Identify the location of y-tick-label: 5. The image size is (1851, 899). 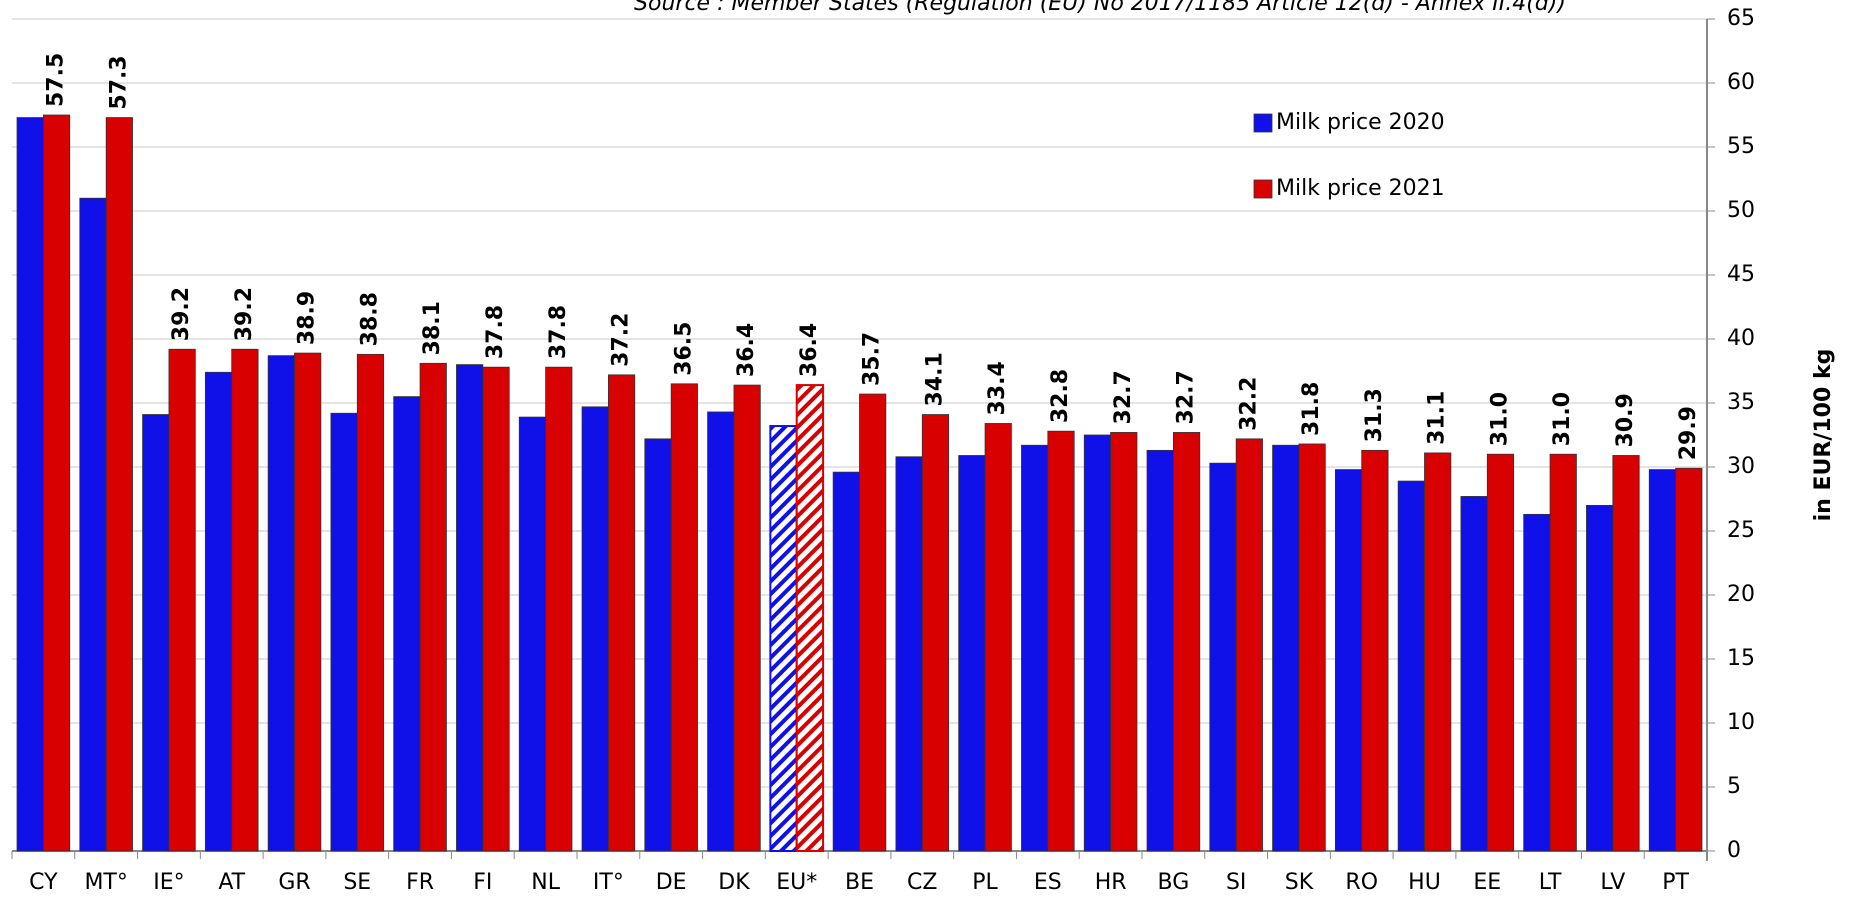
(1734, 786).